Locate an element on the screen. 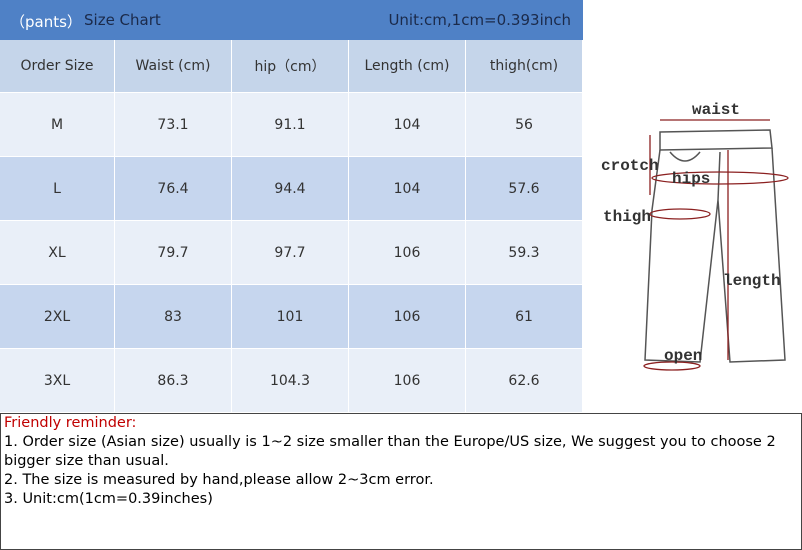 Image resolution: width=802 pixels, height=550 pixels. column-header: hip（cm） is located at coordinates (290, 66).